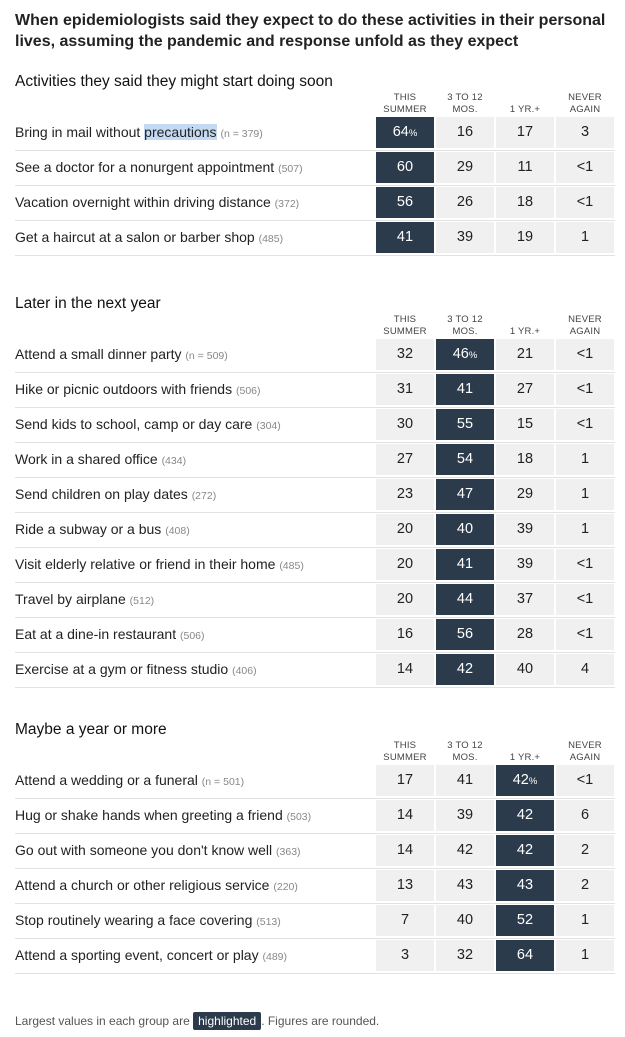 This screenshot has height=1037, width=625. What do you see at coordinates (192, 636) in the screenshot?
I see `sample-size: (506)` at bounding box center [192, 636].